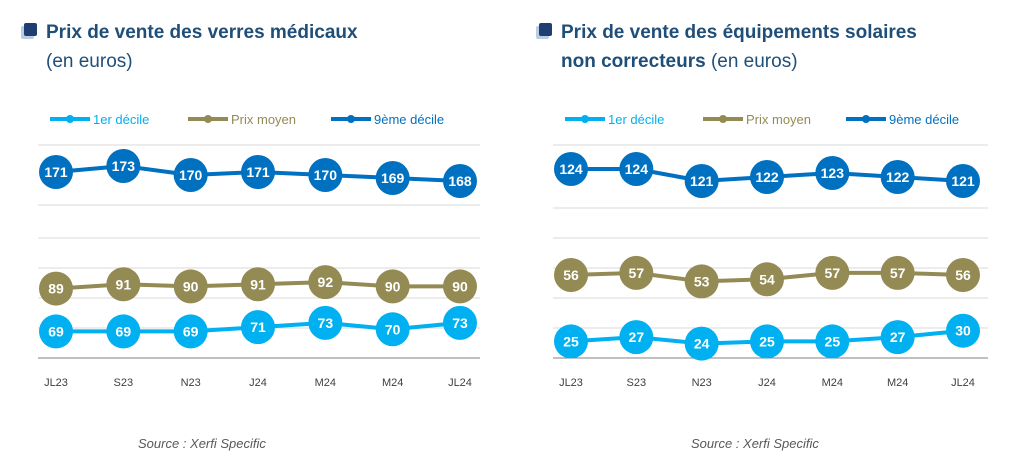 The height and width of the screenshot is (460, 1031). I want to click on data-label: 89, so click(56, 289).